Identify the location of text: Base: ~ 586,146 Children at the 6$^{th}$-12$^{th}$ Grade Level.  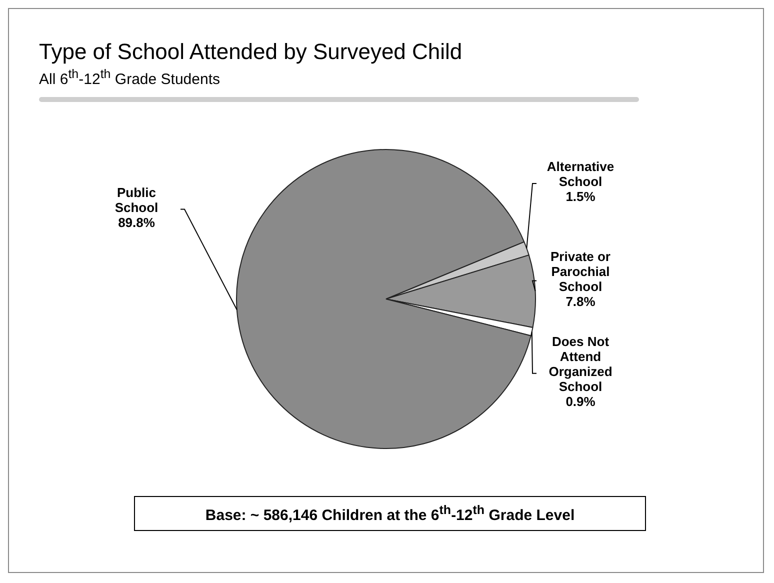
(390, 513).